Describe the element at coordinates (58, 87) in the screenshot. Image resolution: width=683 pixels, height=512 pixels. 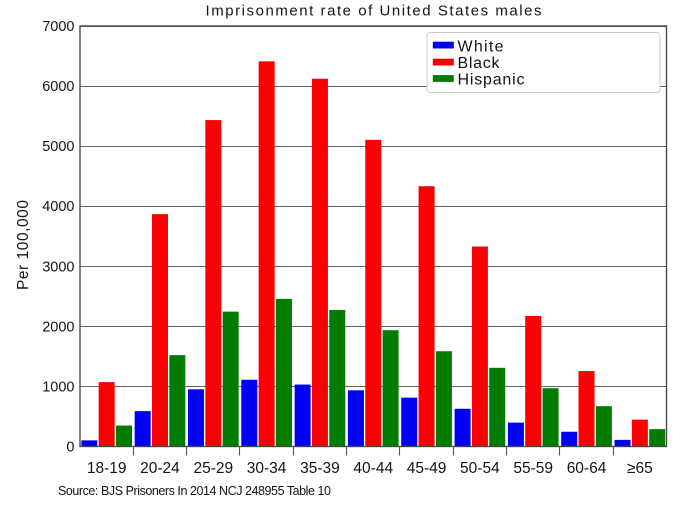
I see `svg-text: 6000` at that location.